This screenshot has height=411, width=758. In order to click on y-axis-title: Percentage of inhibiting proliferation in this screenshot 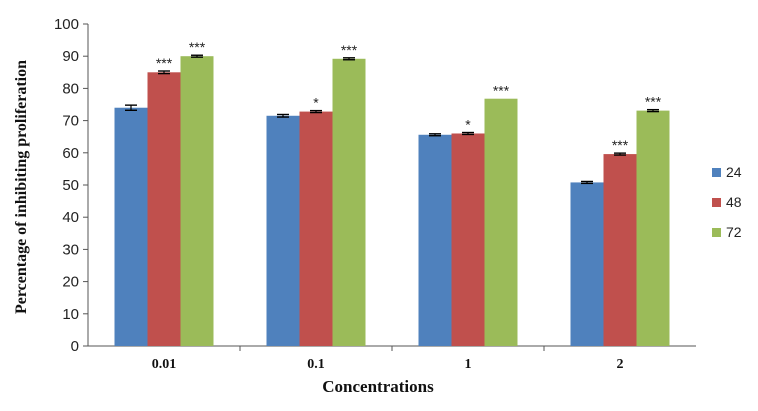, I will do `click(21, 187)`.